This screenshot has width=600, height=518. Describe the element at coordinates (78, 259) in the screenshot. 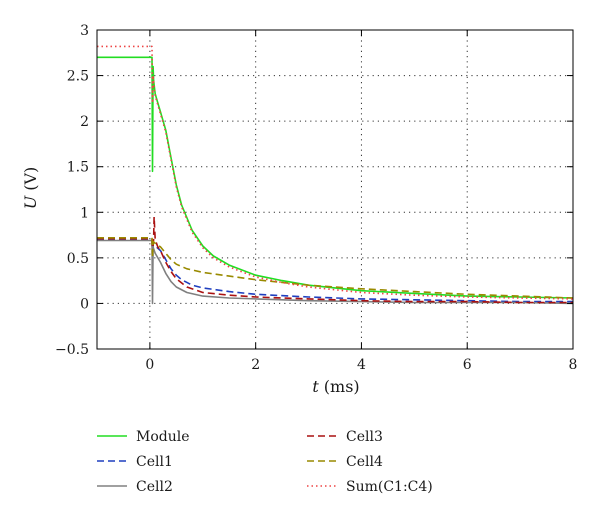

I see `y-tick-label: 0.5` at that location.